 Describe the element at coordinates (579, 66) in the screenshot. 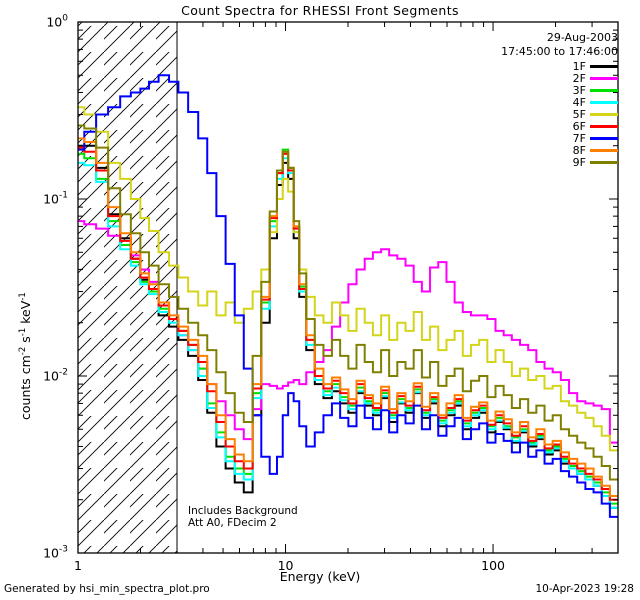

I see `legend-label: 1F` at that location.